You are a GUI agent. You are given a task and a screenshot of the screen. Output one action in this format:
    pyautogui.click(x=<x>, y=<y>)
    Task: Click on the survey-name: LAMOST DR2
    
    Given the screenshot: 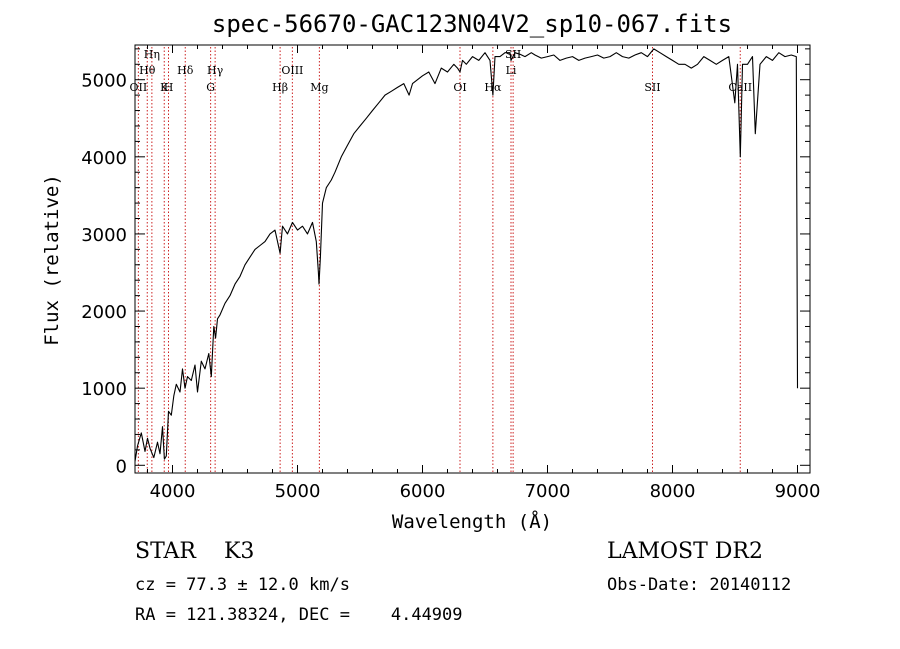 What is the action you would take?
    pyautogui.click(x=685, y=551)
    